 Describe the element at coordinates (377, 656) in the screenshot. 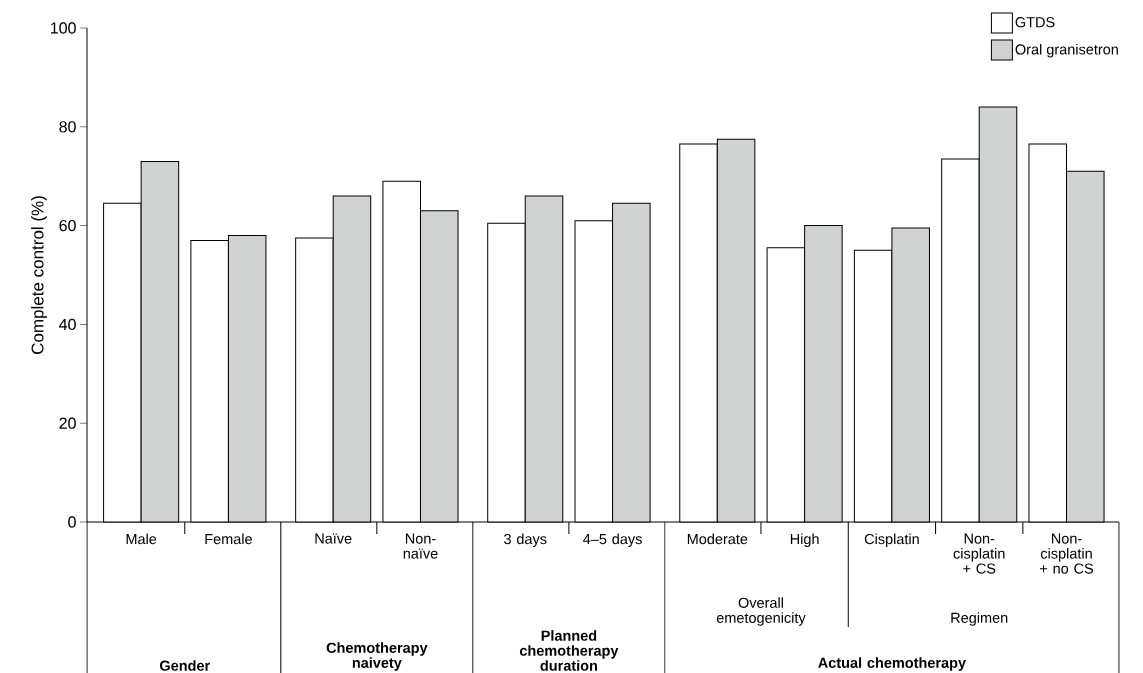

I see `text: Chemotherapy naivety` at that location.